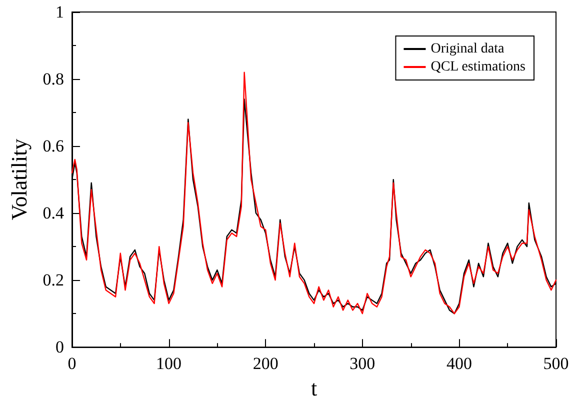 This screenshot has width=579, height=404. What do you see at coordinates (72, 364) in the screenshot?
I see `x-tick-label: 0` at bounding box center [72, 364].